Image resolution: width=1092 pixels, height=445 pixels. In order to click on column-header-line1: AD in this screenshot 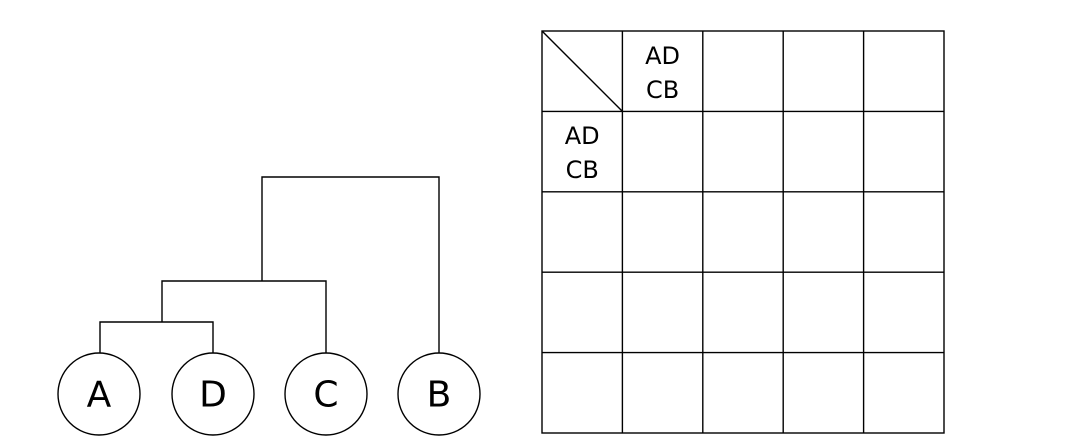, I will do `click(662, 56)`.